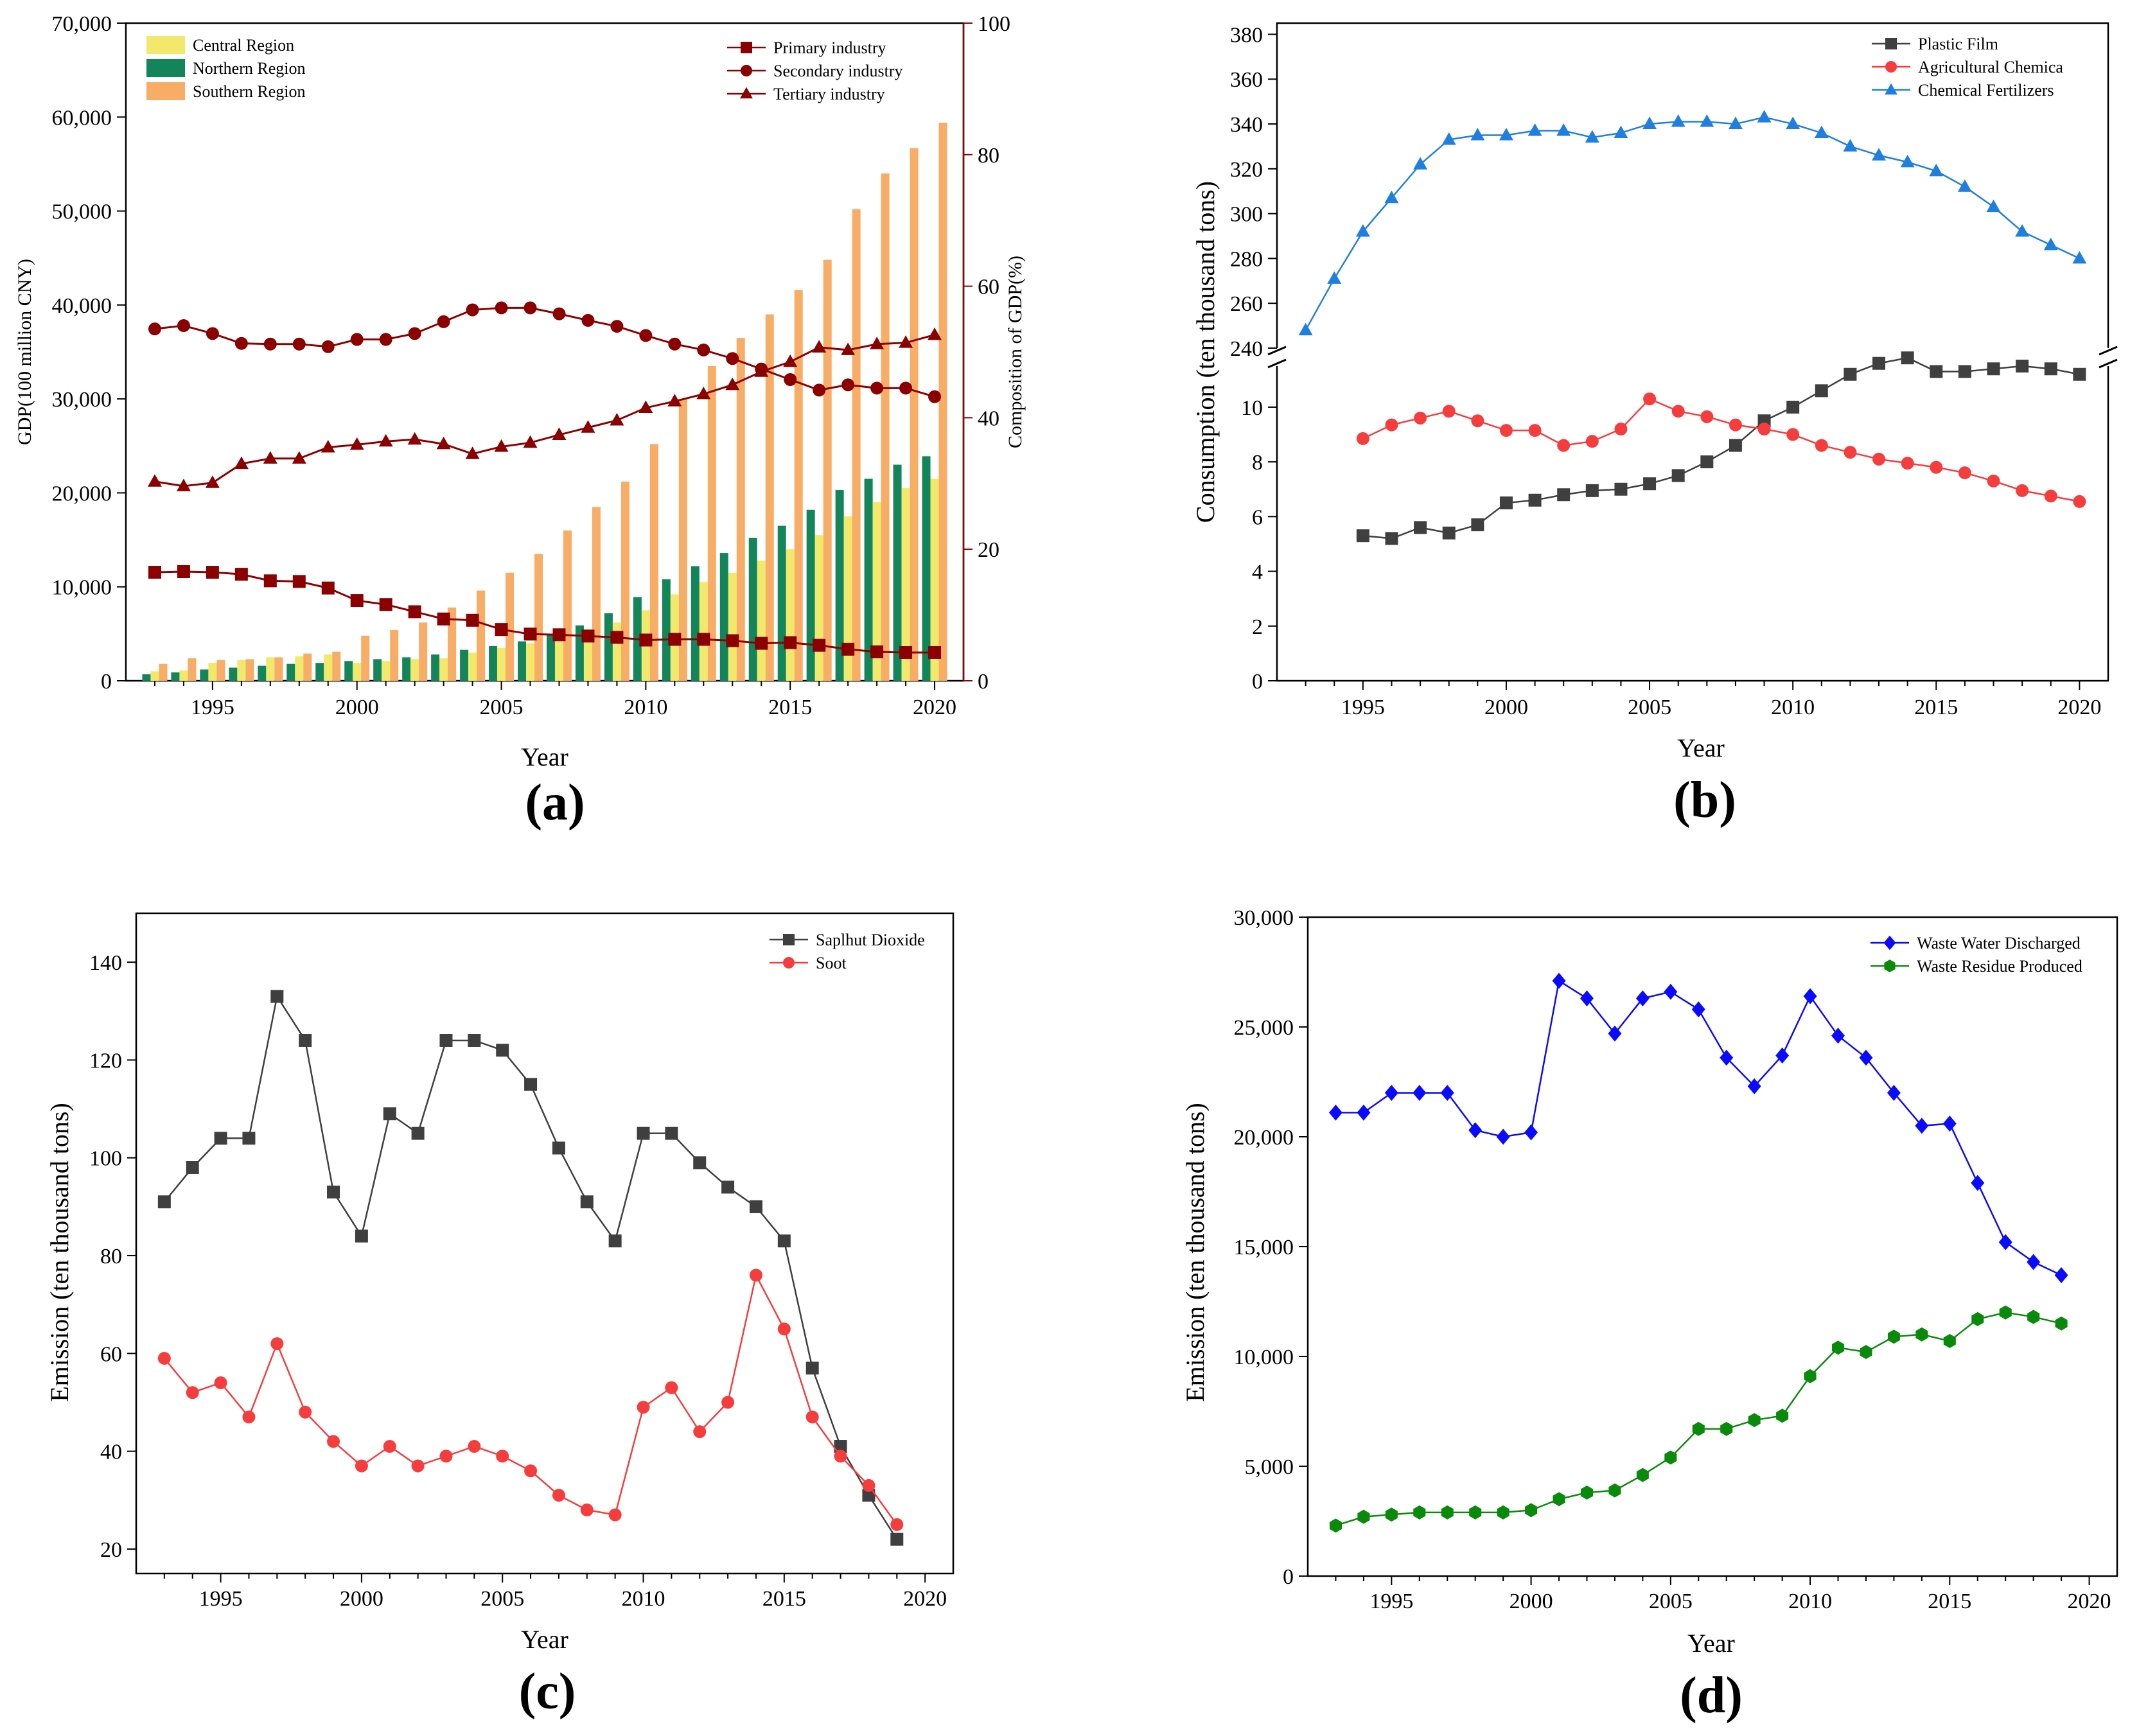 This screenshot has height=1736, width=2130. What do you see at coordinates (1692, 223) in the screenshot?
I see `line-chemical-fertilizers` at bounding box center [1692, 223].